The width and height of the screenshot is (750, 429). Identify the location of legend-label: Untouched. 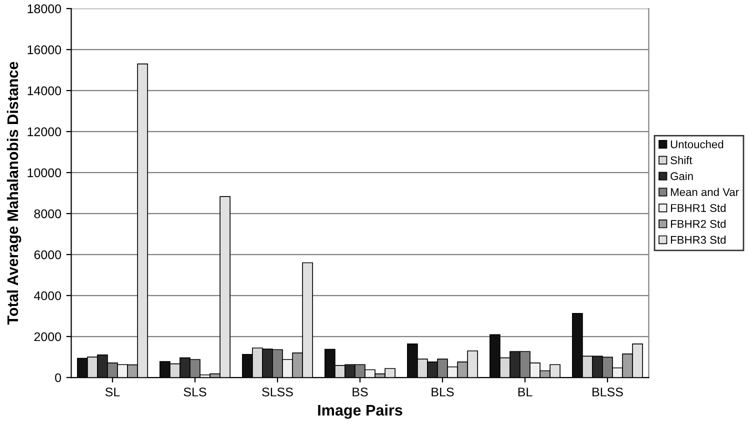
(697, 144).